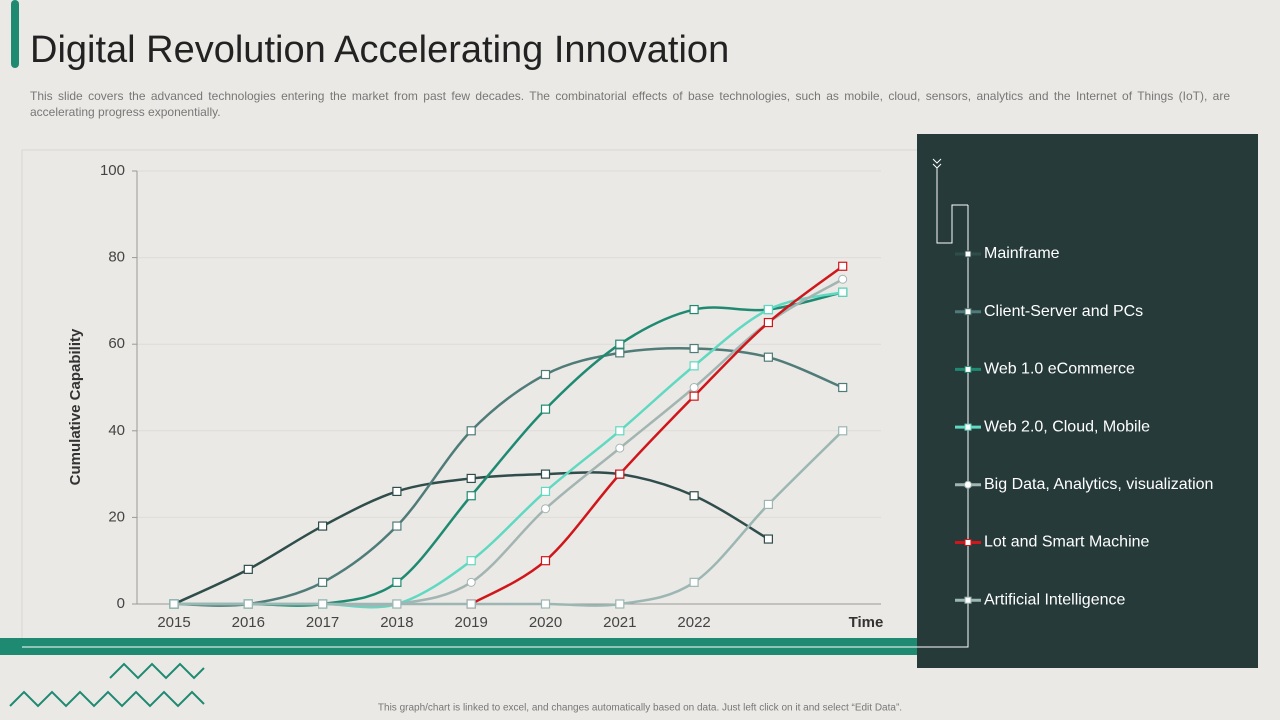 This screenshot has width=1280, height=720. What do you see at coordinates (15, 34) in the screenshot?
I see `title-accent` at bounding box center [15, 34].